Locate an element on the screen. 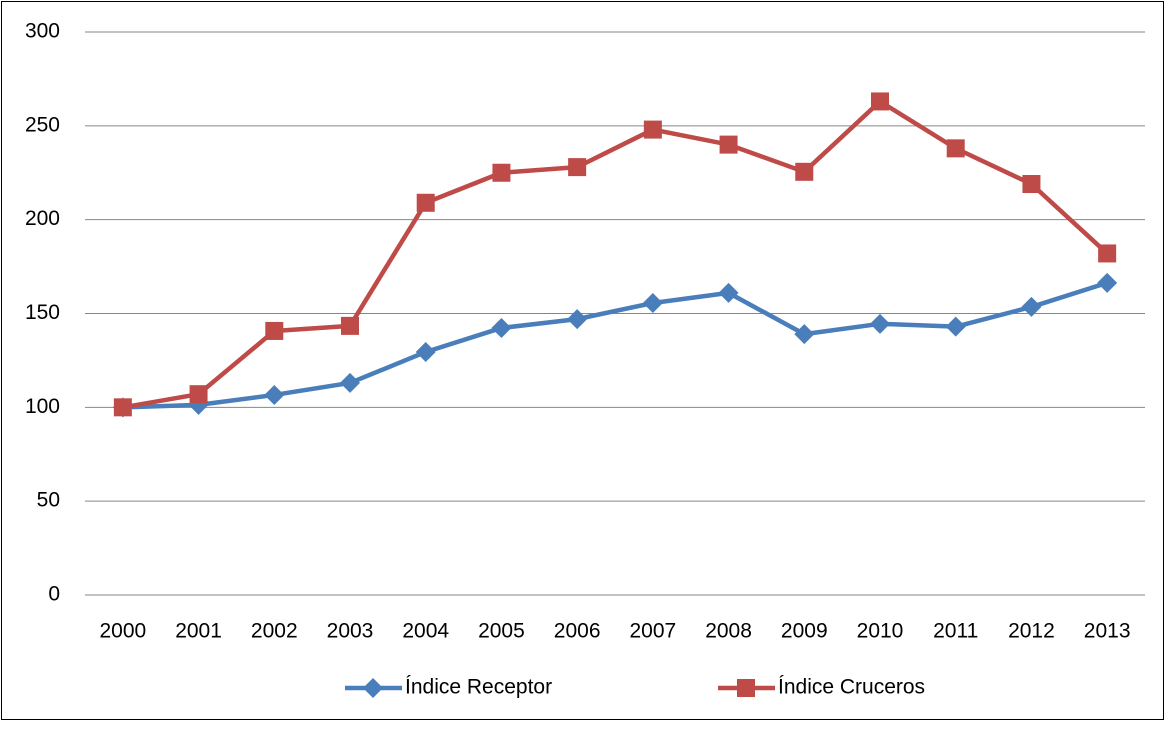 This screenshot has width=1171, height=733. y-tick-label: 200 is located at coordinates (42, 218).